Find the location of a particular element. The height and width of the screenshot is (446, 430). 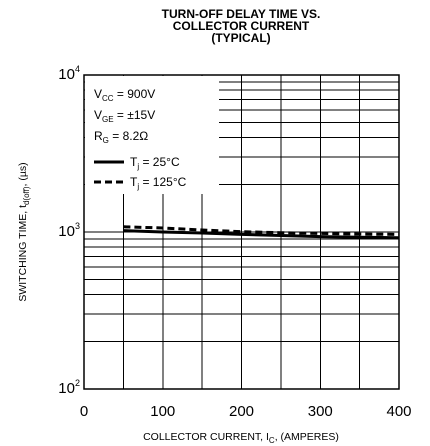

y-tick-label: 10⁴ is located at coordinates (69, 73).